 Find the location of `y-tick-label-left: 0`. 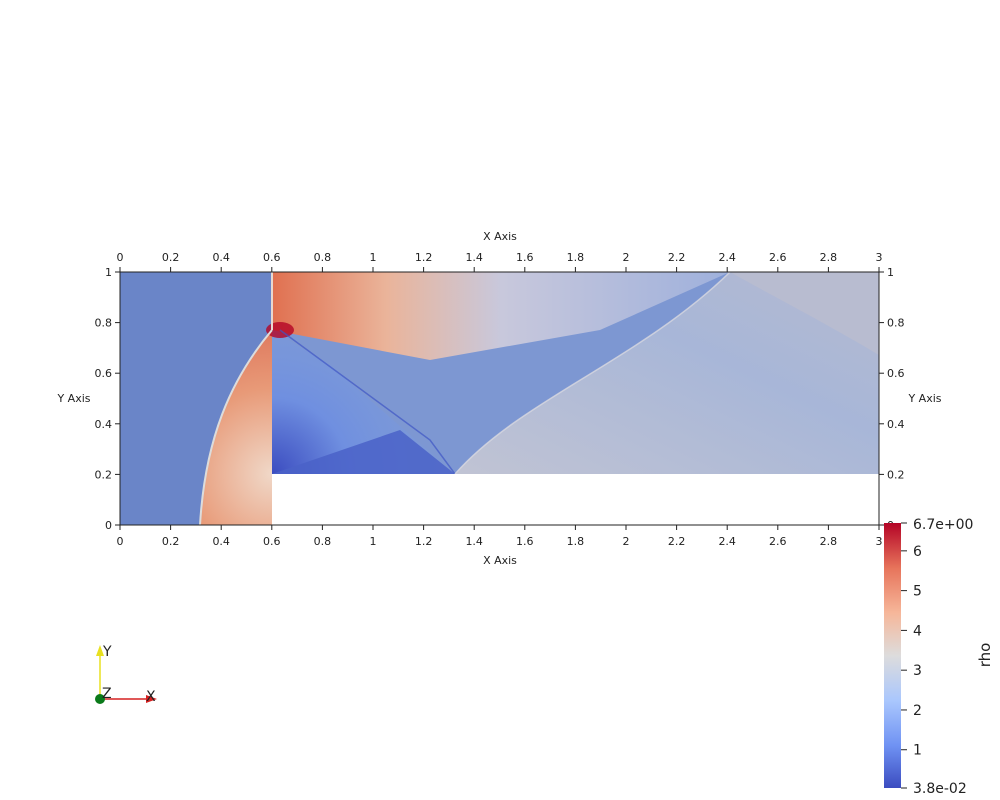

y-tick-label-left: 0 is located at coordinates (108, 525).